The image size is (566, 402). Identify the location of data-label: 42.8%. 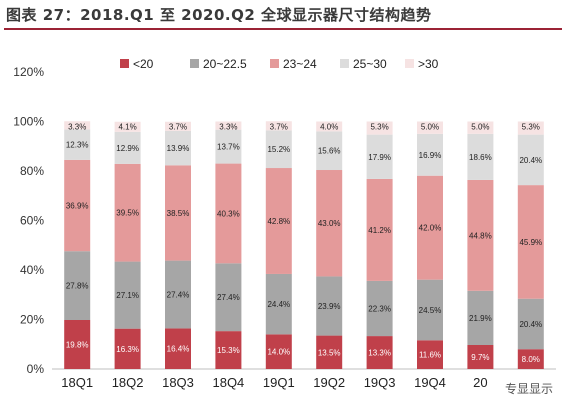
(278, 221).